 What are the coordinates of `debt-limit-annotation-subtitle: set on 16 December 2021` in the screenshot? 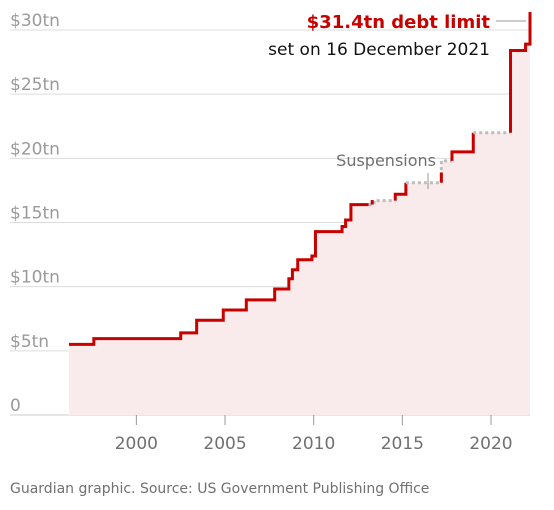 It's located at (379, 50).